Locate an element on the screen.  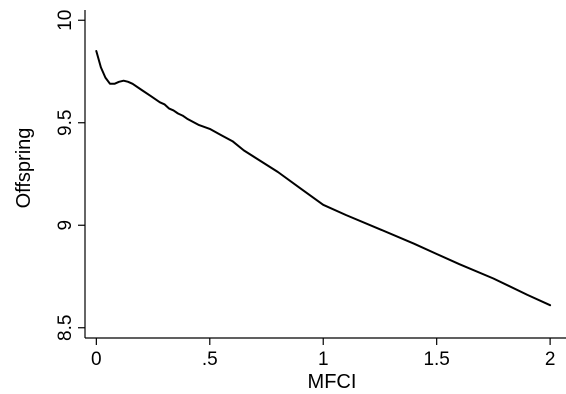
y-tick-label: 8.5 is located at coordinates (65, 328).